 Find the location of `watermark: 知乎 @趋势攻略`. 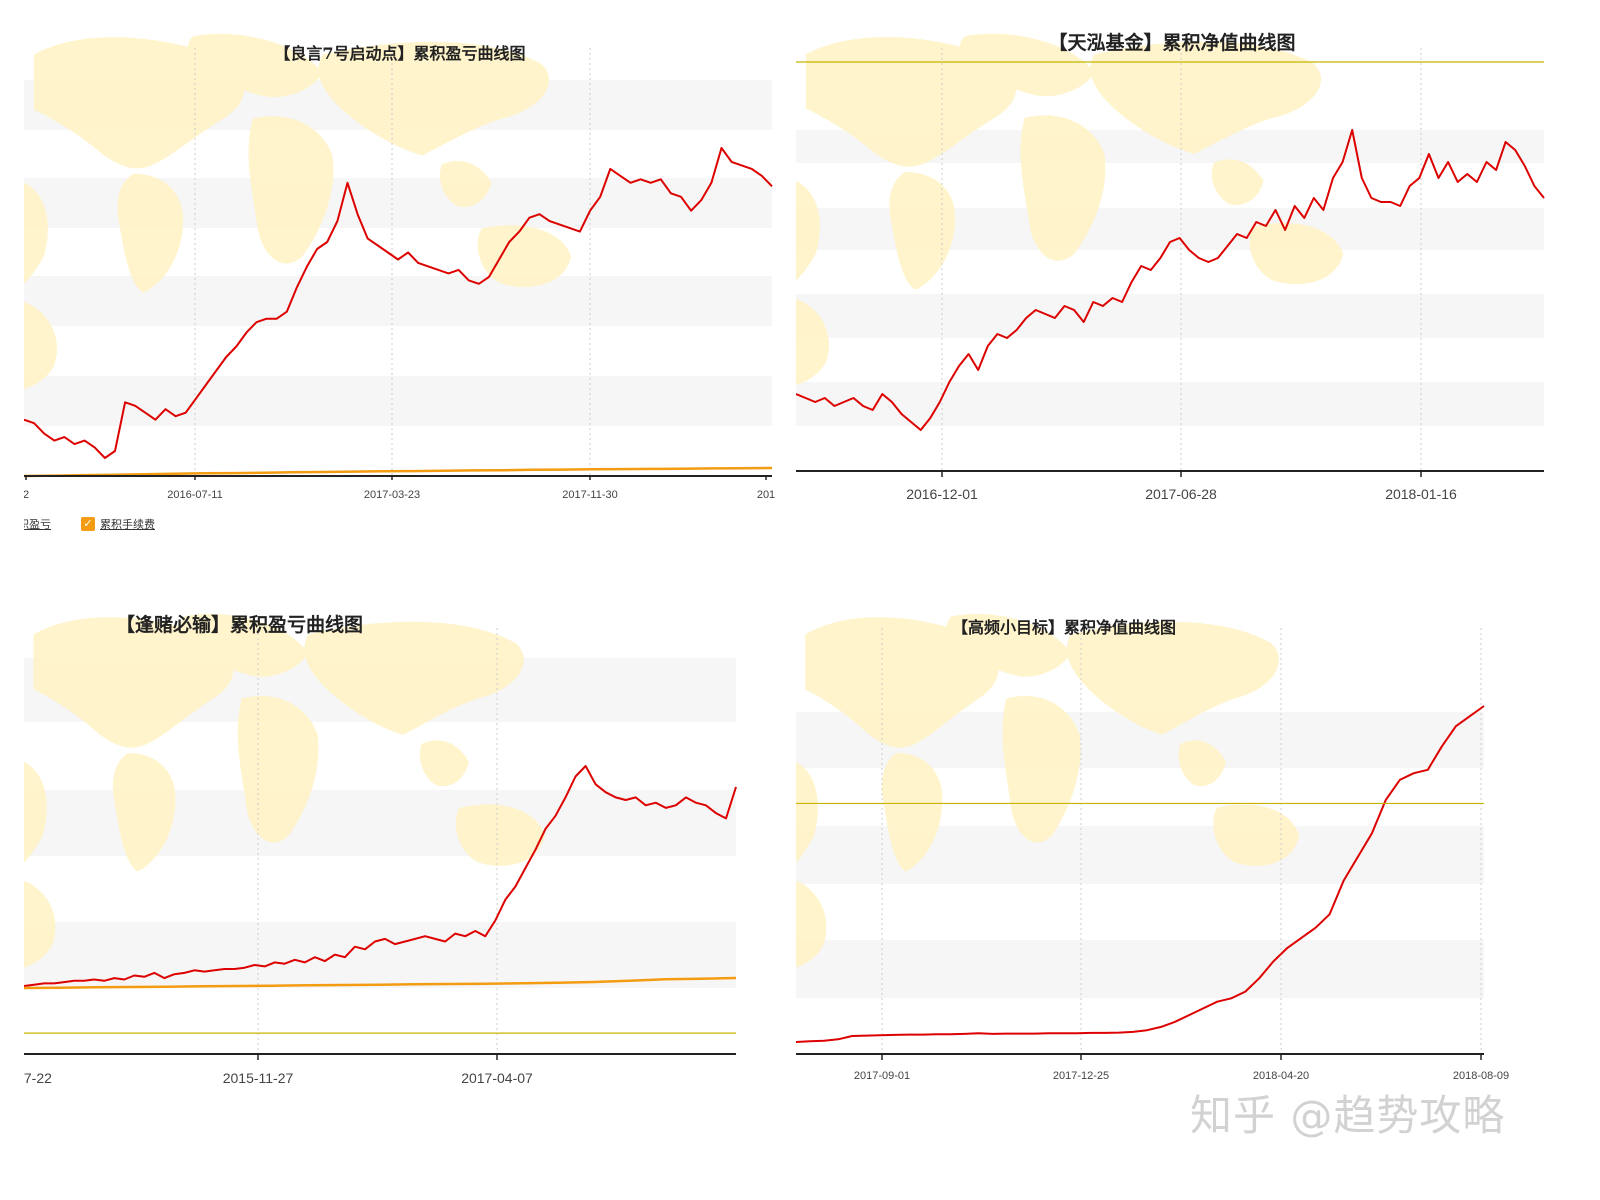

watermark: 知乎 @趋势攻略 is located at coordinates (1348, 1115).